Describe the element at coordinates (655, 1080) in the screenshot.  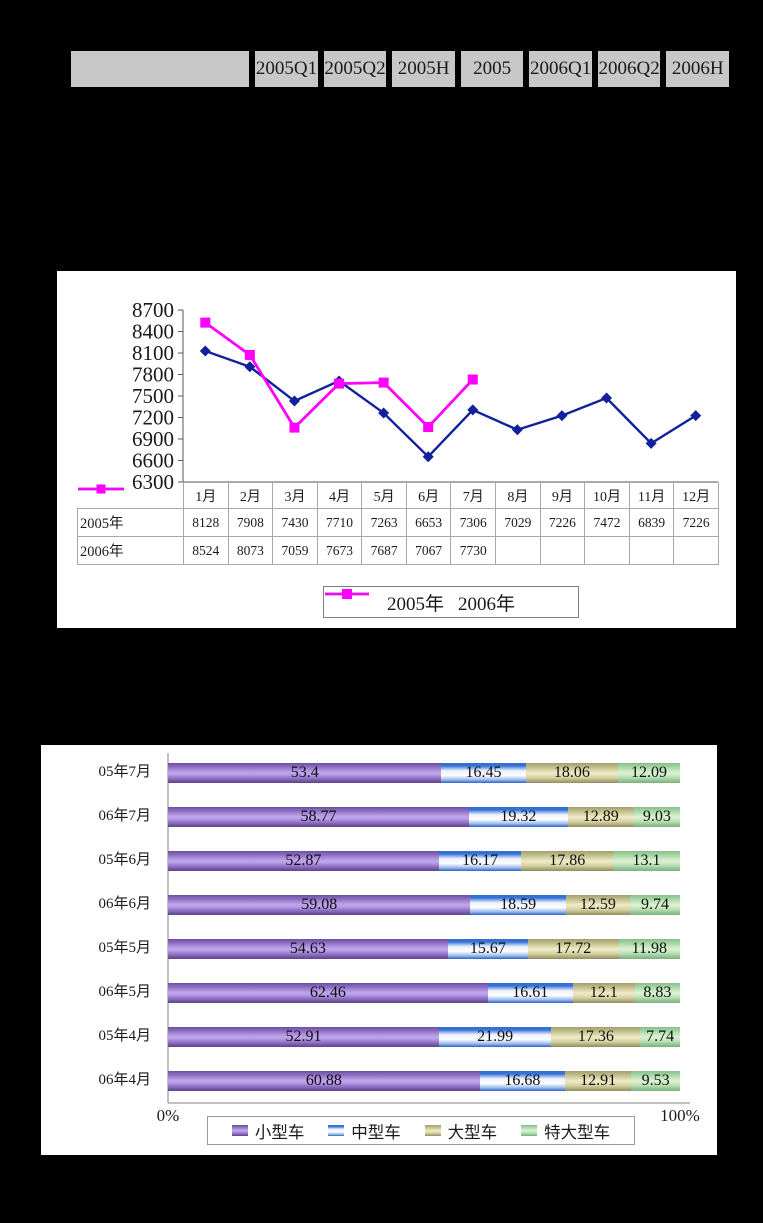
I see `bar-segment-value: 9.53` at that location.